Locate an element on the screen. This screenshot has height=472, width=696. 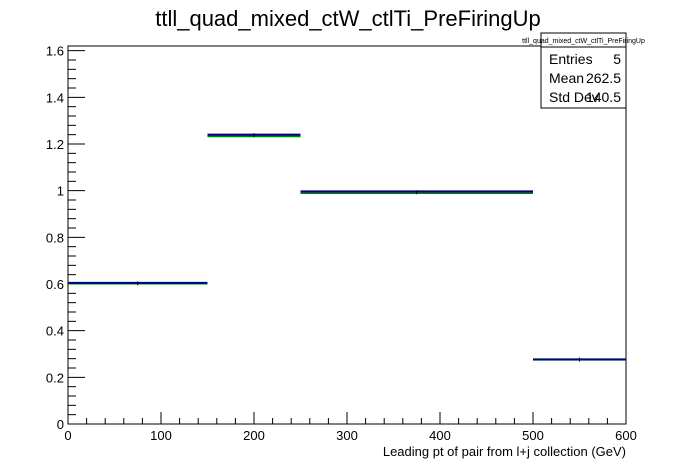
x-tick-label: 100 is located at coordinates (161, 435).